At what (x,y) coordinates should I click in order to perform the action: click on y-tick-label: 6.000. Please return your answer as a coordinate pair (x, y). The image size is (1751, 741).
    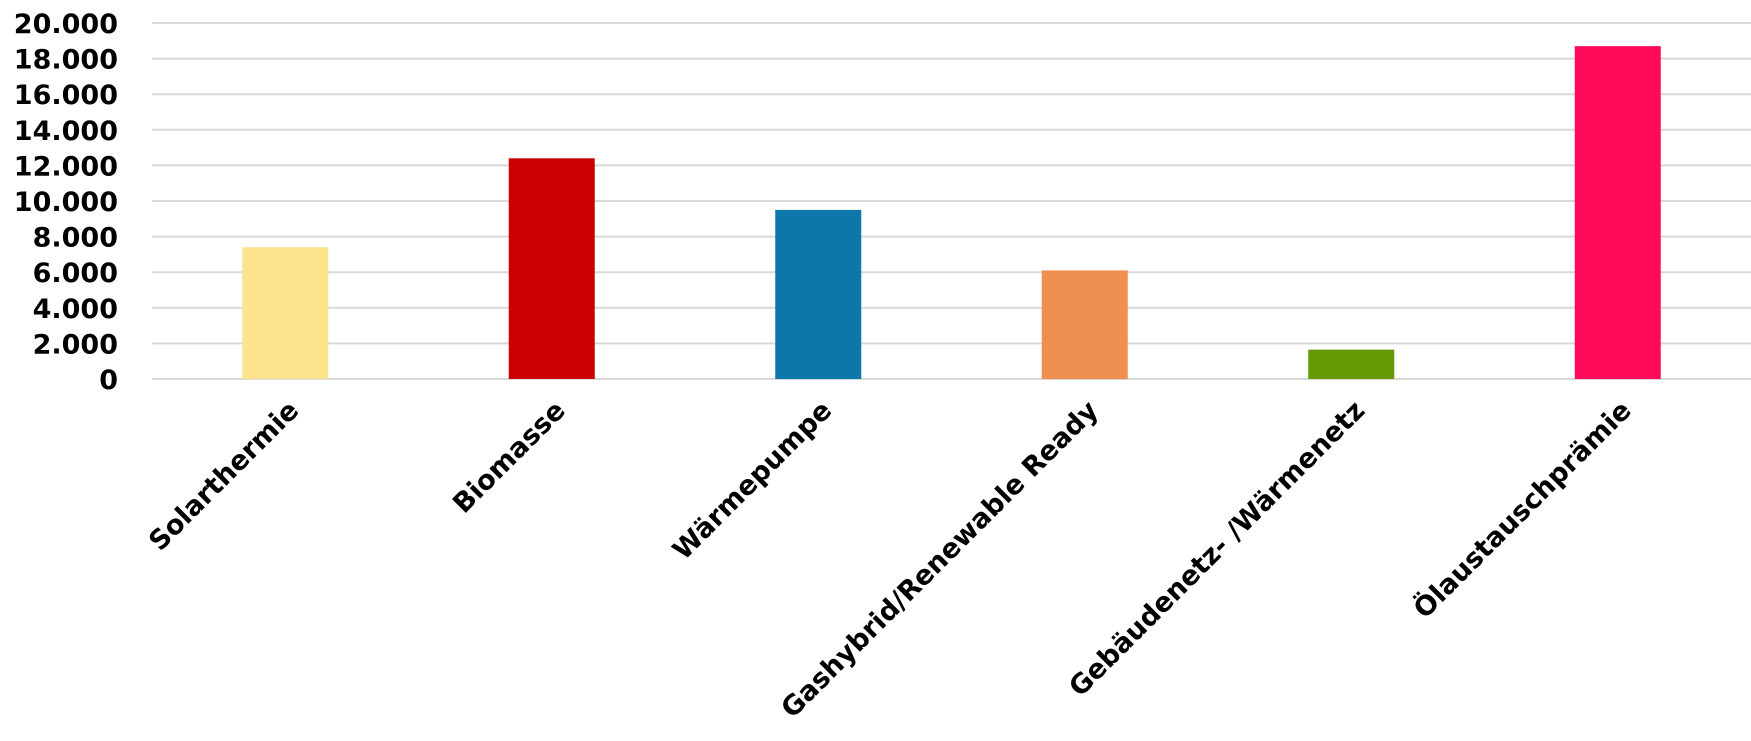
    Looking at the image, I should click on (75, 273).